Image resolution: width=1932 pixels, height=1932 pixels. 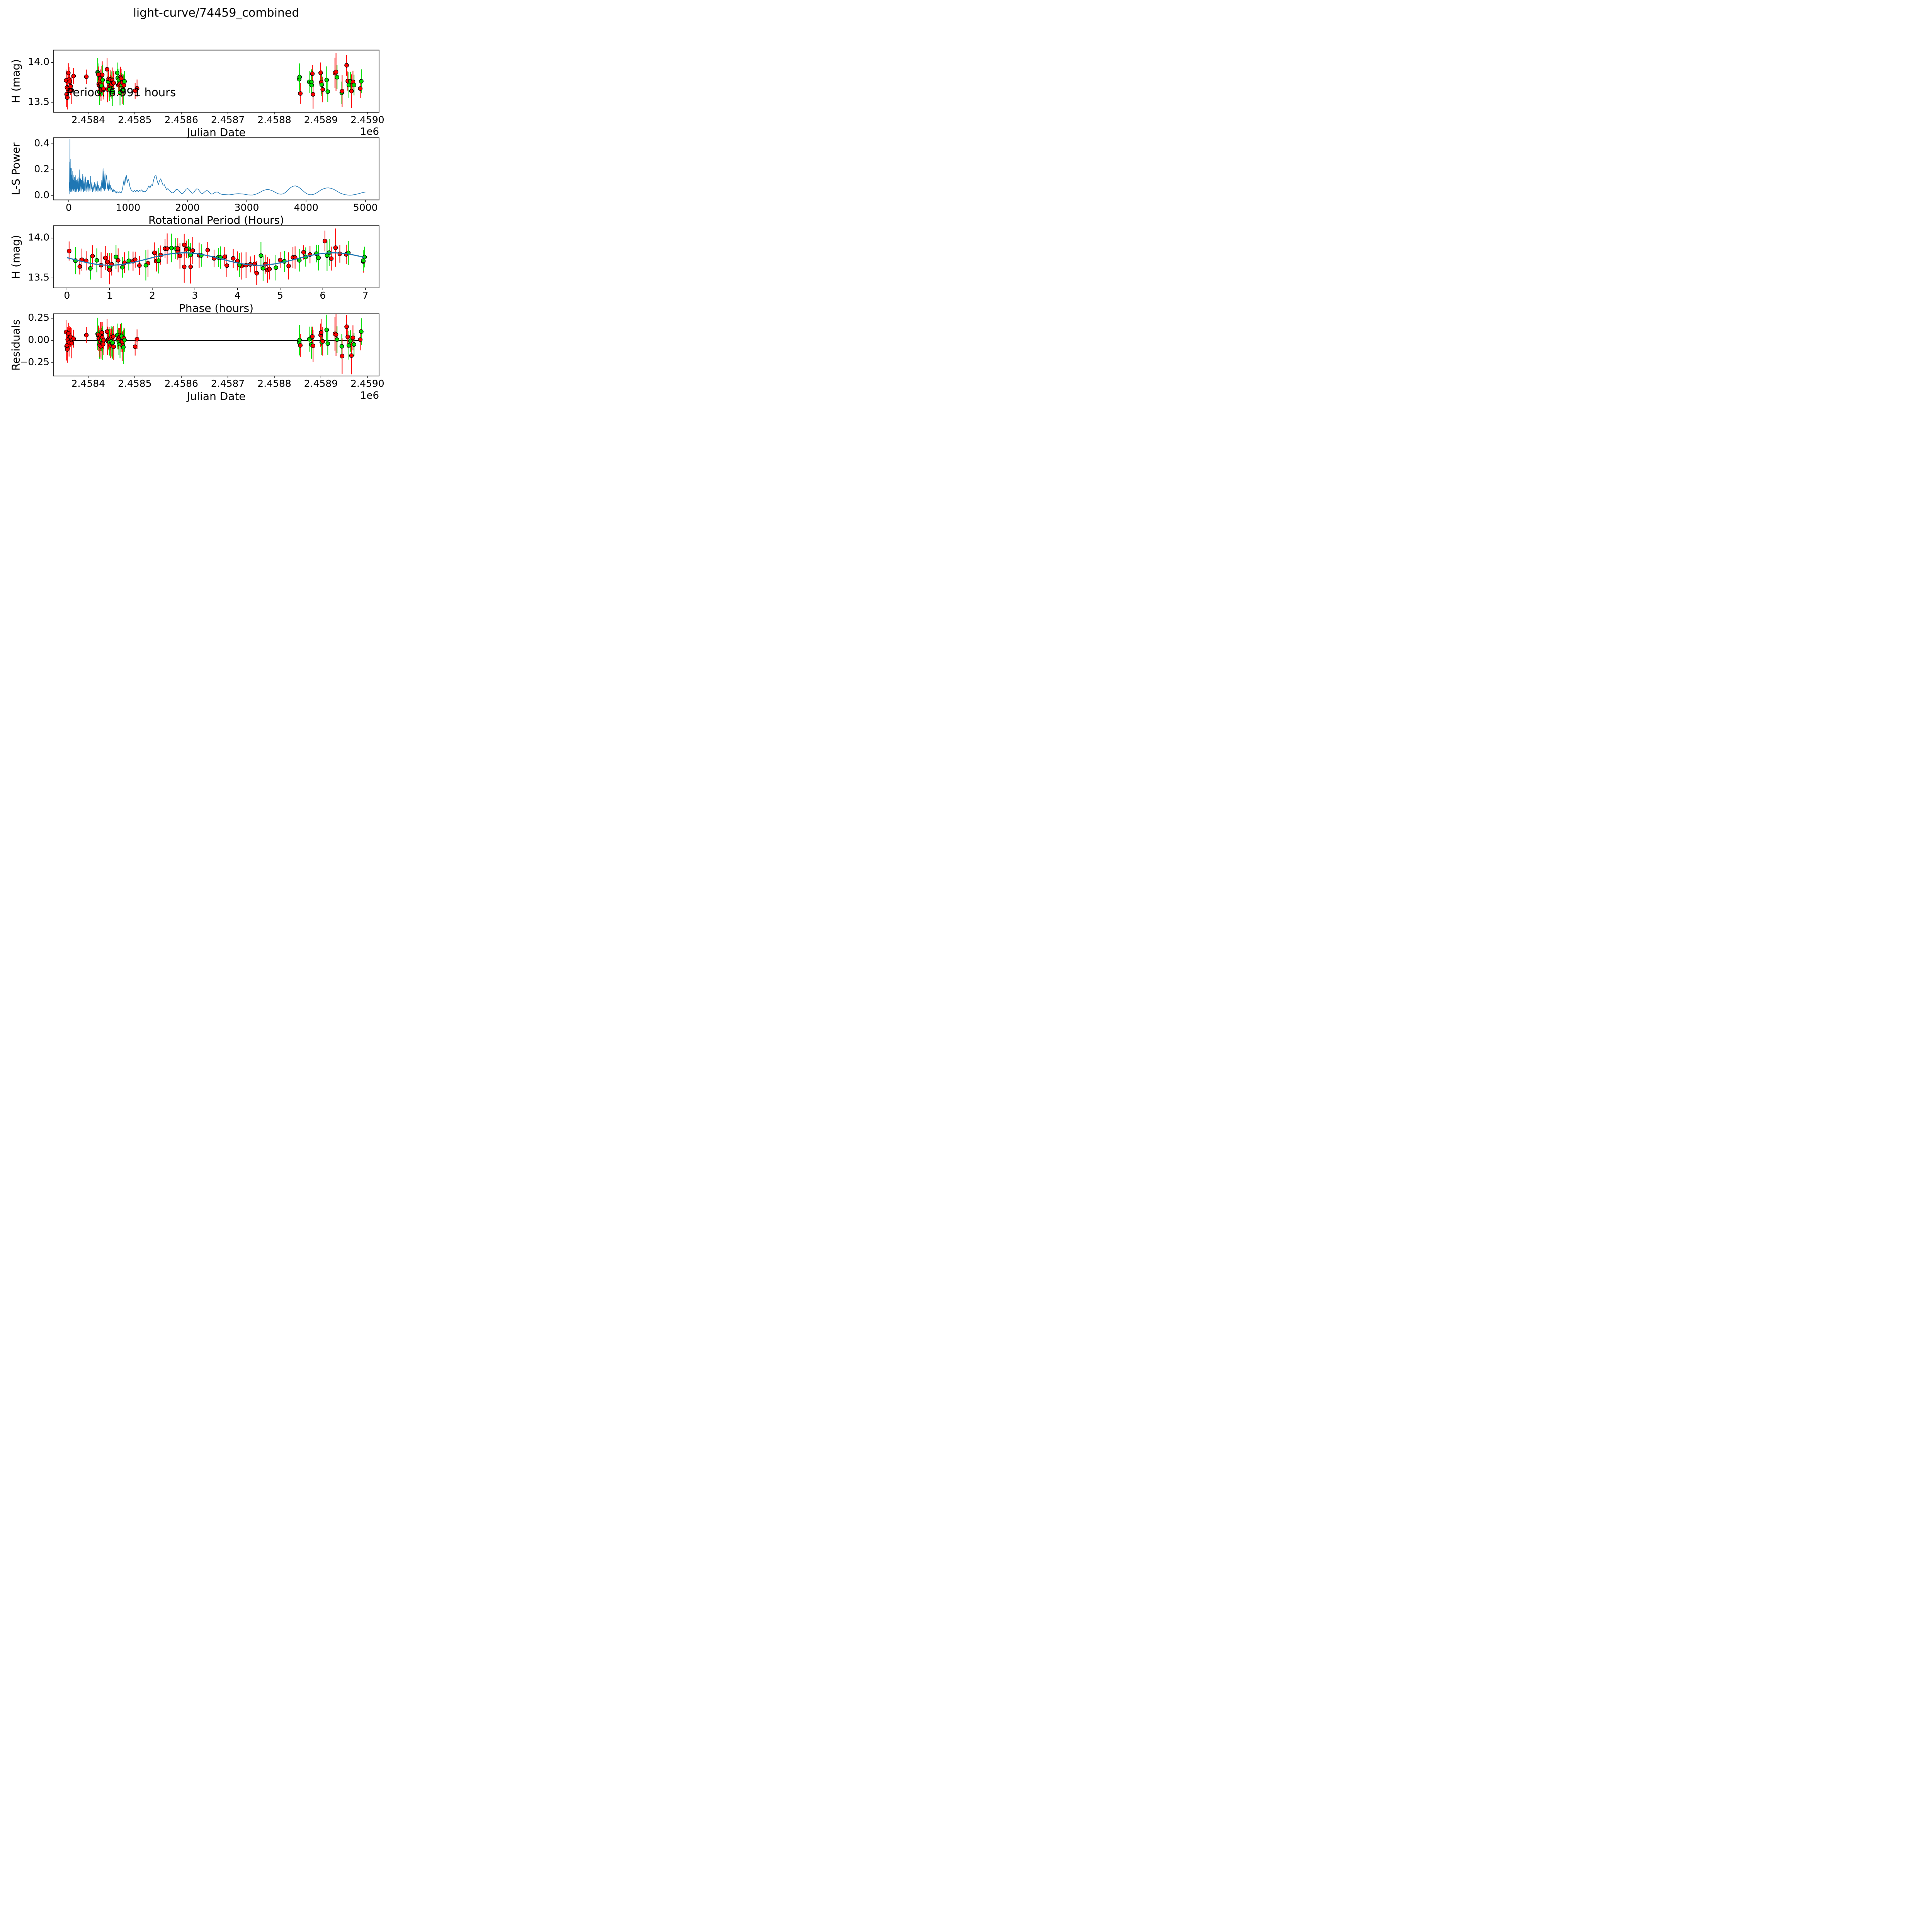 I want to click on axis-offset-1e6-lightcurve: 1e6, so click(x=369, y=132).